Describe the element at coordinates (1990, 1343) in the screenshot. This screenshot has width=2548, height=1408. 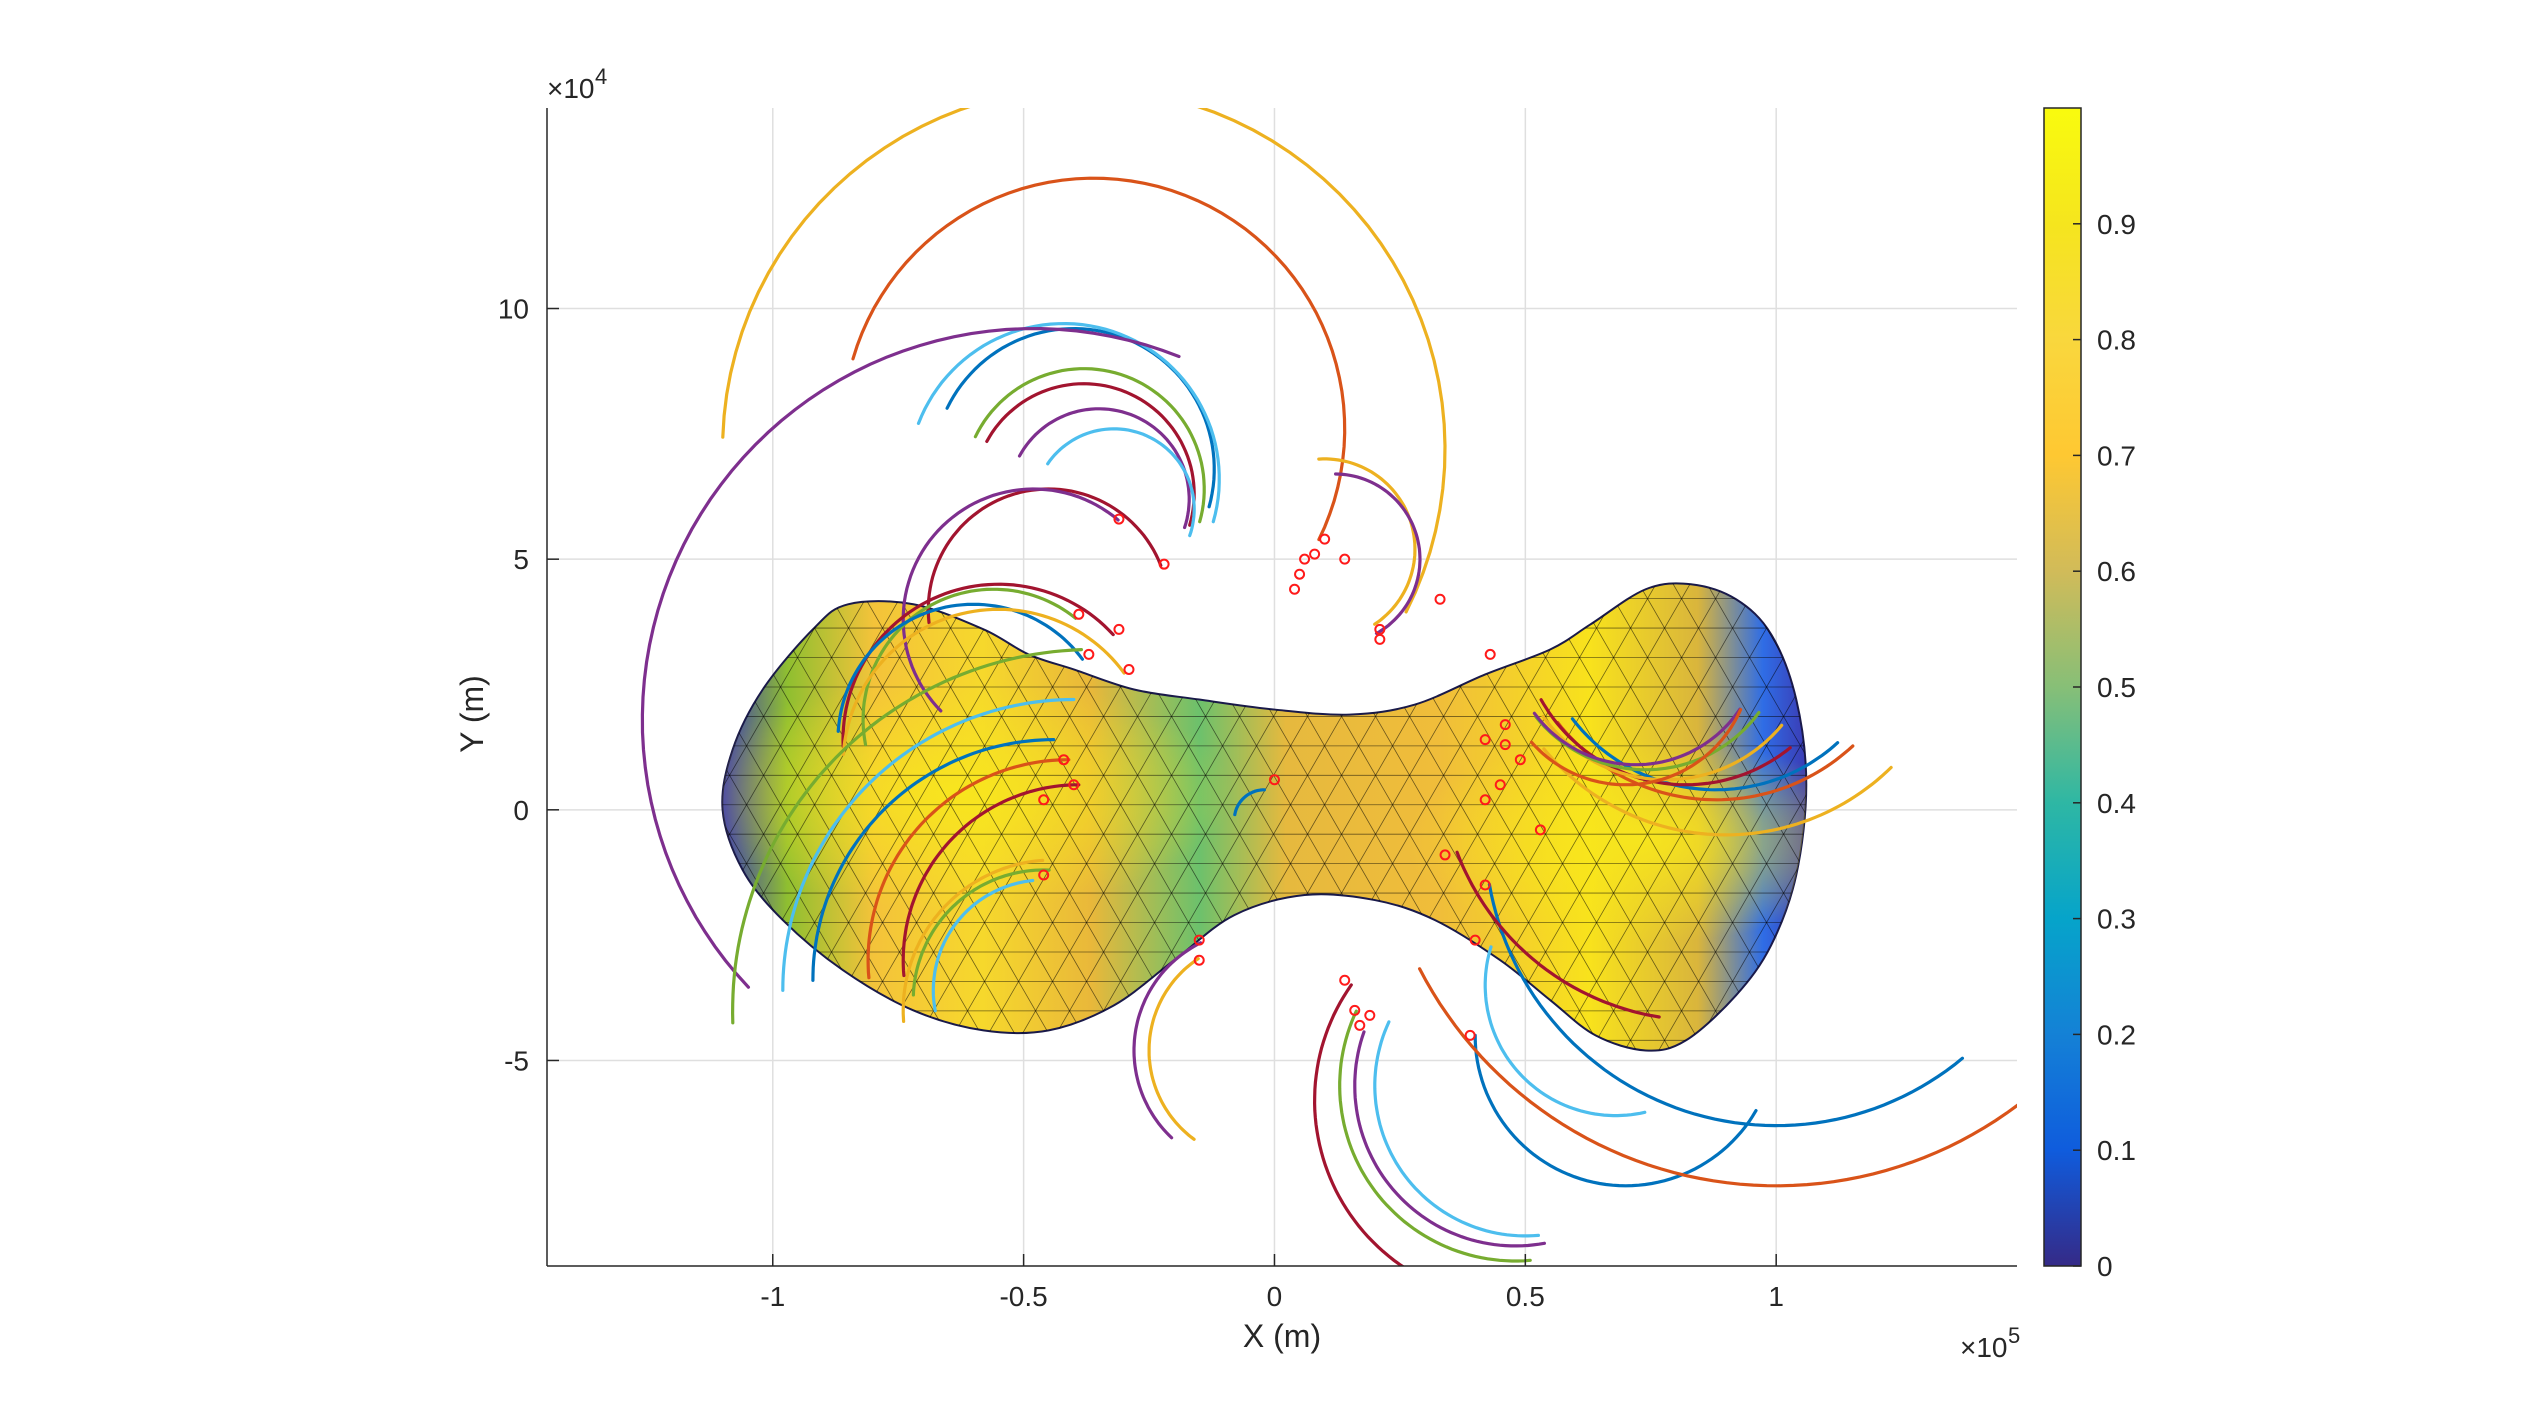
I see `x-exponent: ×10 5` at that location.